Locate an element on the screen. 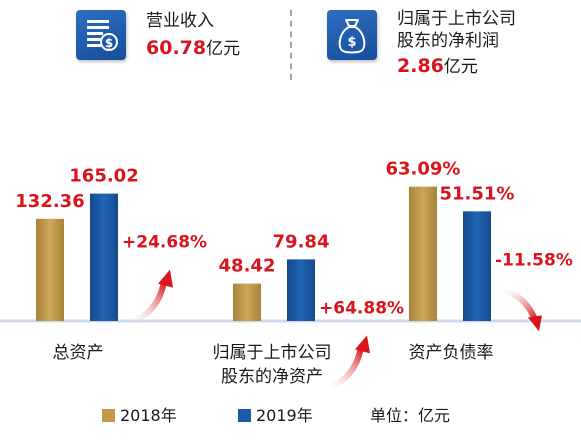 This screenshot has height=446, width=581. change-label-1: +64.88% is located at coordinates (361, 308).